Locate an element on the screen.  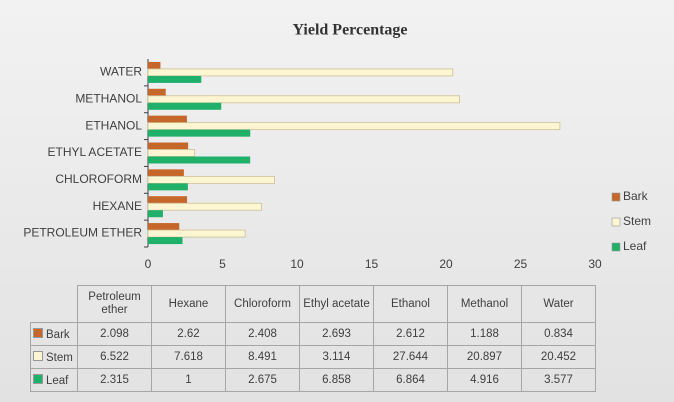
table-cell: 0.834 is located at coordinates (558, 334).